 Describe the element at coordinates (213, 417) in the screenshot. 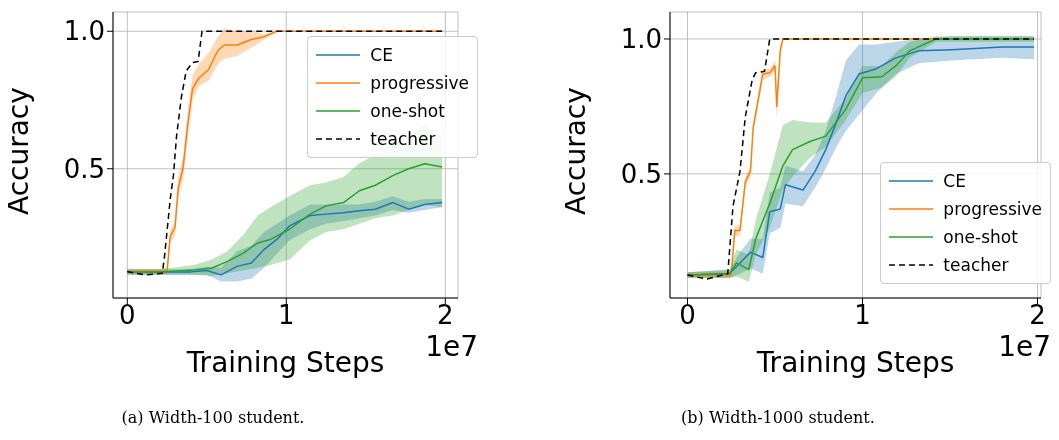

I see `text: (a) Width-100 student.` at that location.